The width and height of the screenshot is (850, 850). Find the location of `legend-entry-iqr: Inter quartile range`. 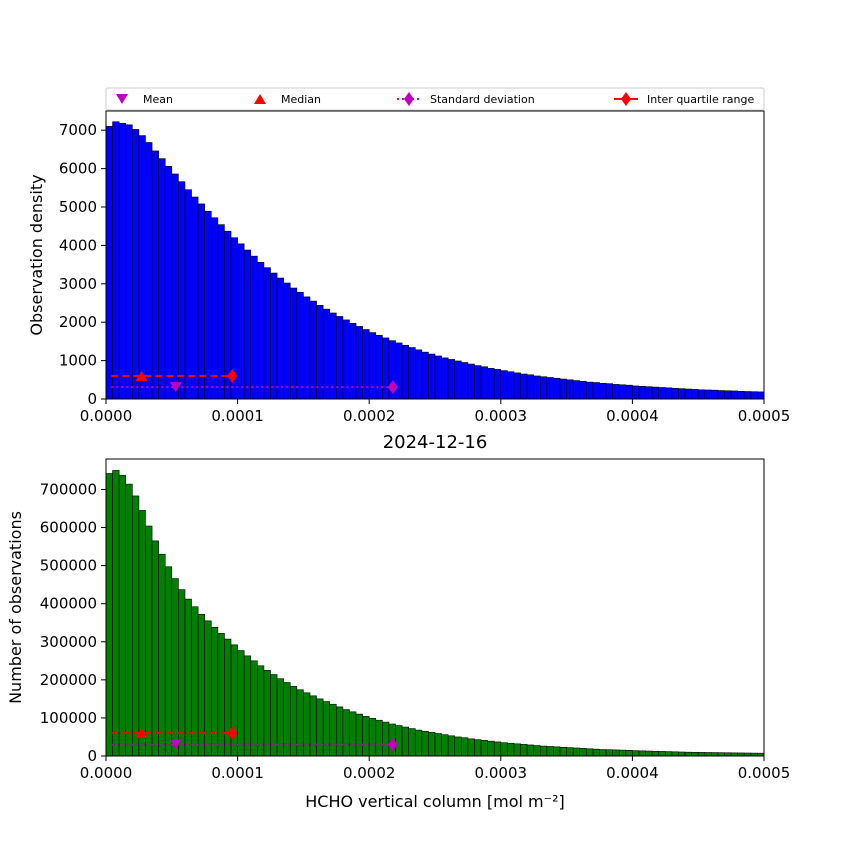

legend-entry-iqr: Inter quartile range is located at coordinates (684, 99).